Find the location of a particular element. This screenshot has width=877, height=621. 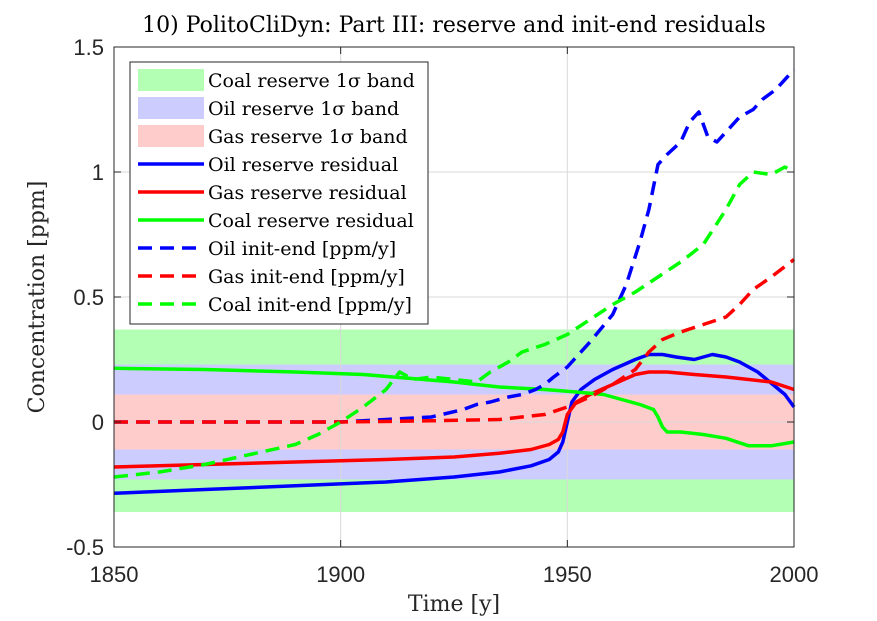

series-gas-reserve-residual is located at coordinates (454, 419).